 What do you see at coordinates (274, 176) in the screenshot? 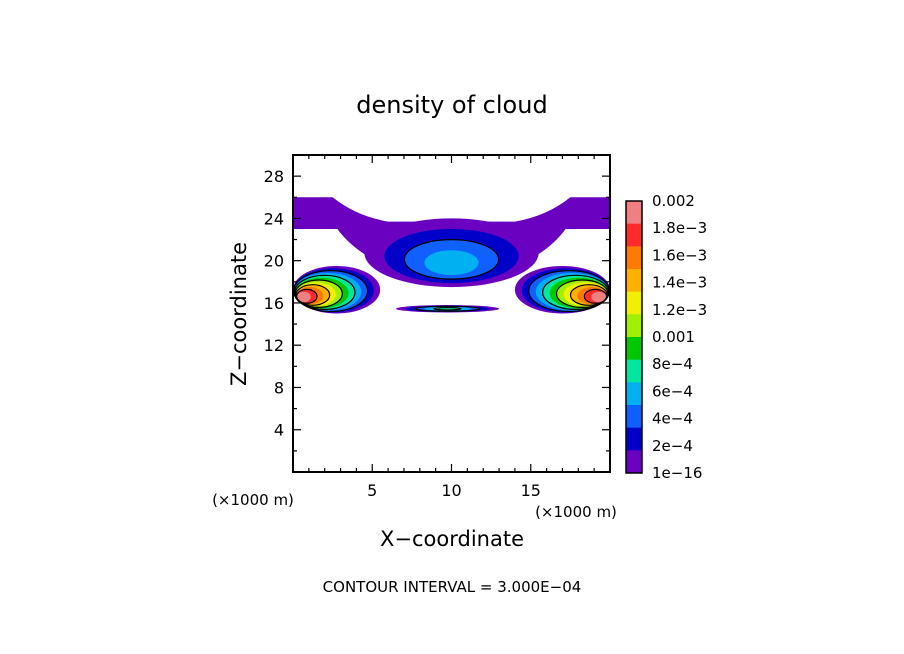
I see `y-tick-label: 28` at bounding box center [274, 176].